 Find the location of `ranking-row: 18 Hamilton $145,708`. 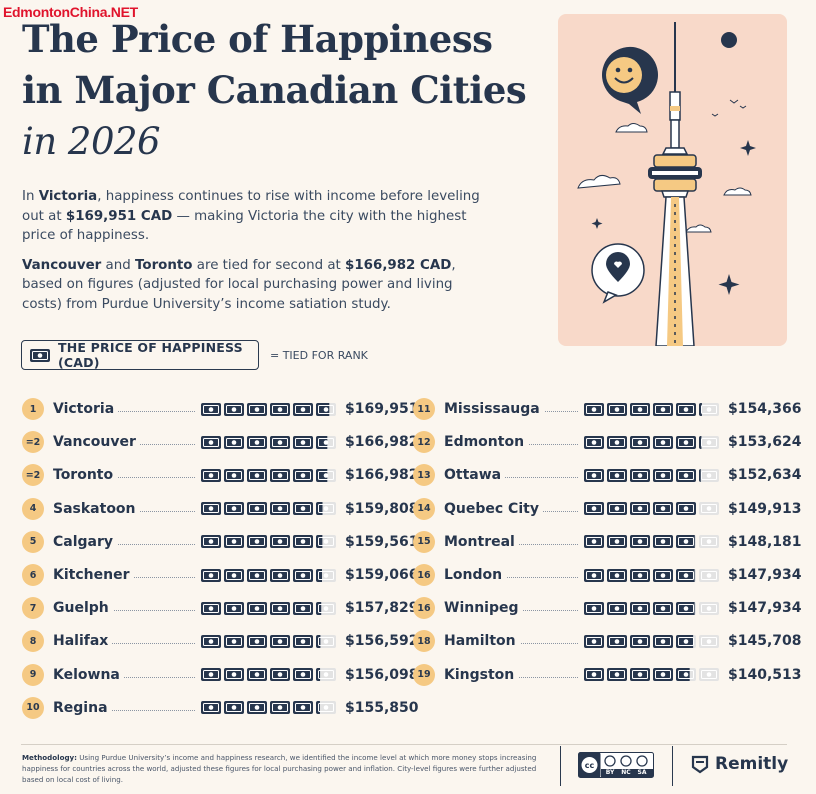

ranking-row: 18 Hamilton $145,708 is located at coordinates (607, 641).